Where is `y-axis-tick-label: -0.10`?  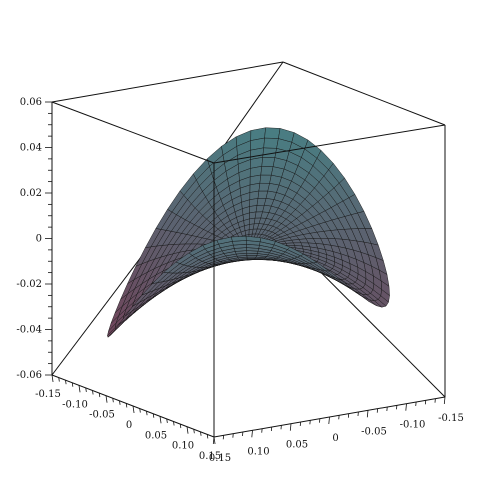 y-axis-tick-label: -0.10 is located at coordinates (413, 425).